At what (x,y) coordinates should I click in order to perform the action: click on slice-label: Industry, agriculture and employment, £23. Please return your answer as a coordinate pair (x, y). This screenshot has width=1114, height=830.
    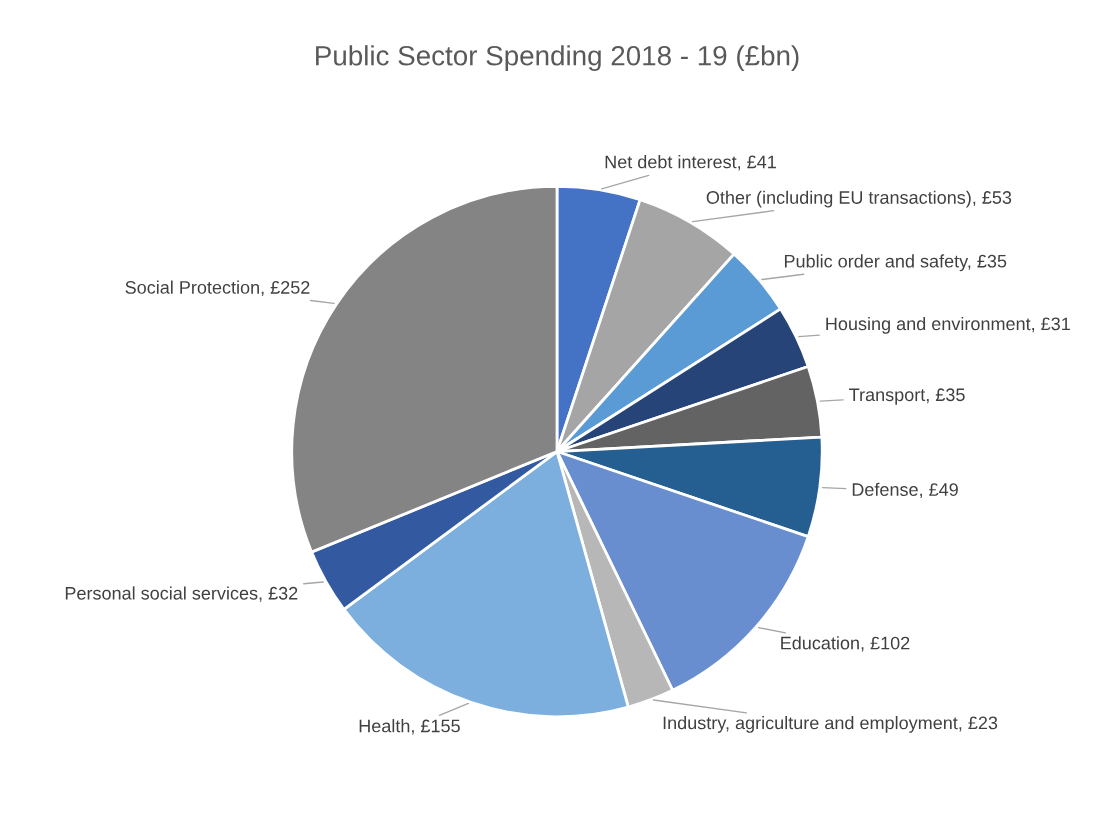
    Looking at the image, I should click on (830, 724).